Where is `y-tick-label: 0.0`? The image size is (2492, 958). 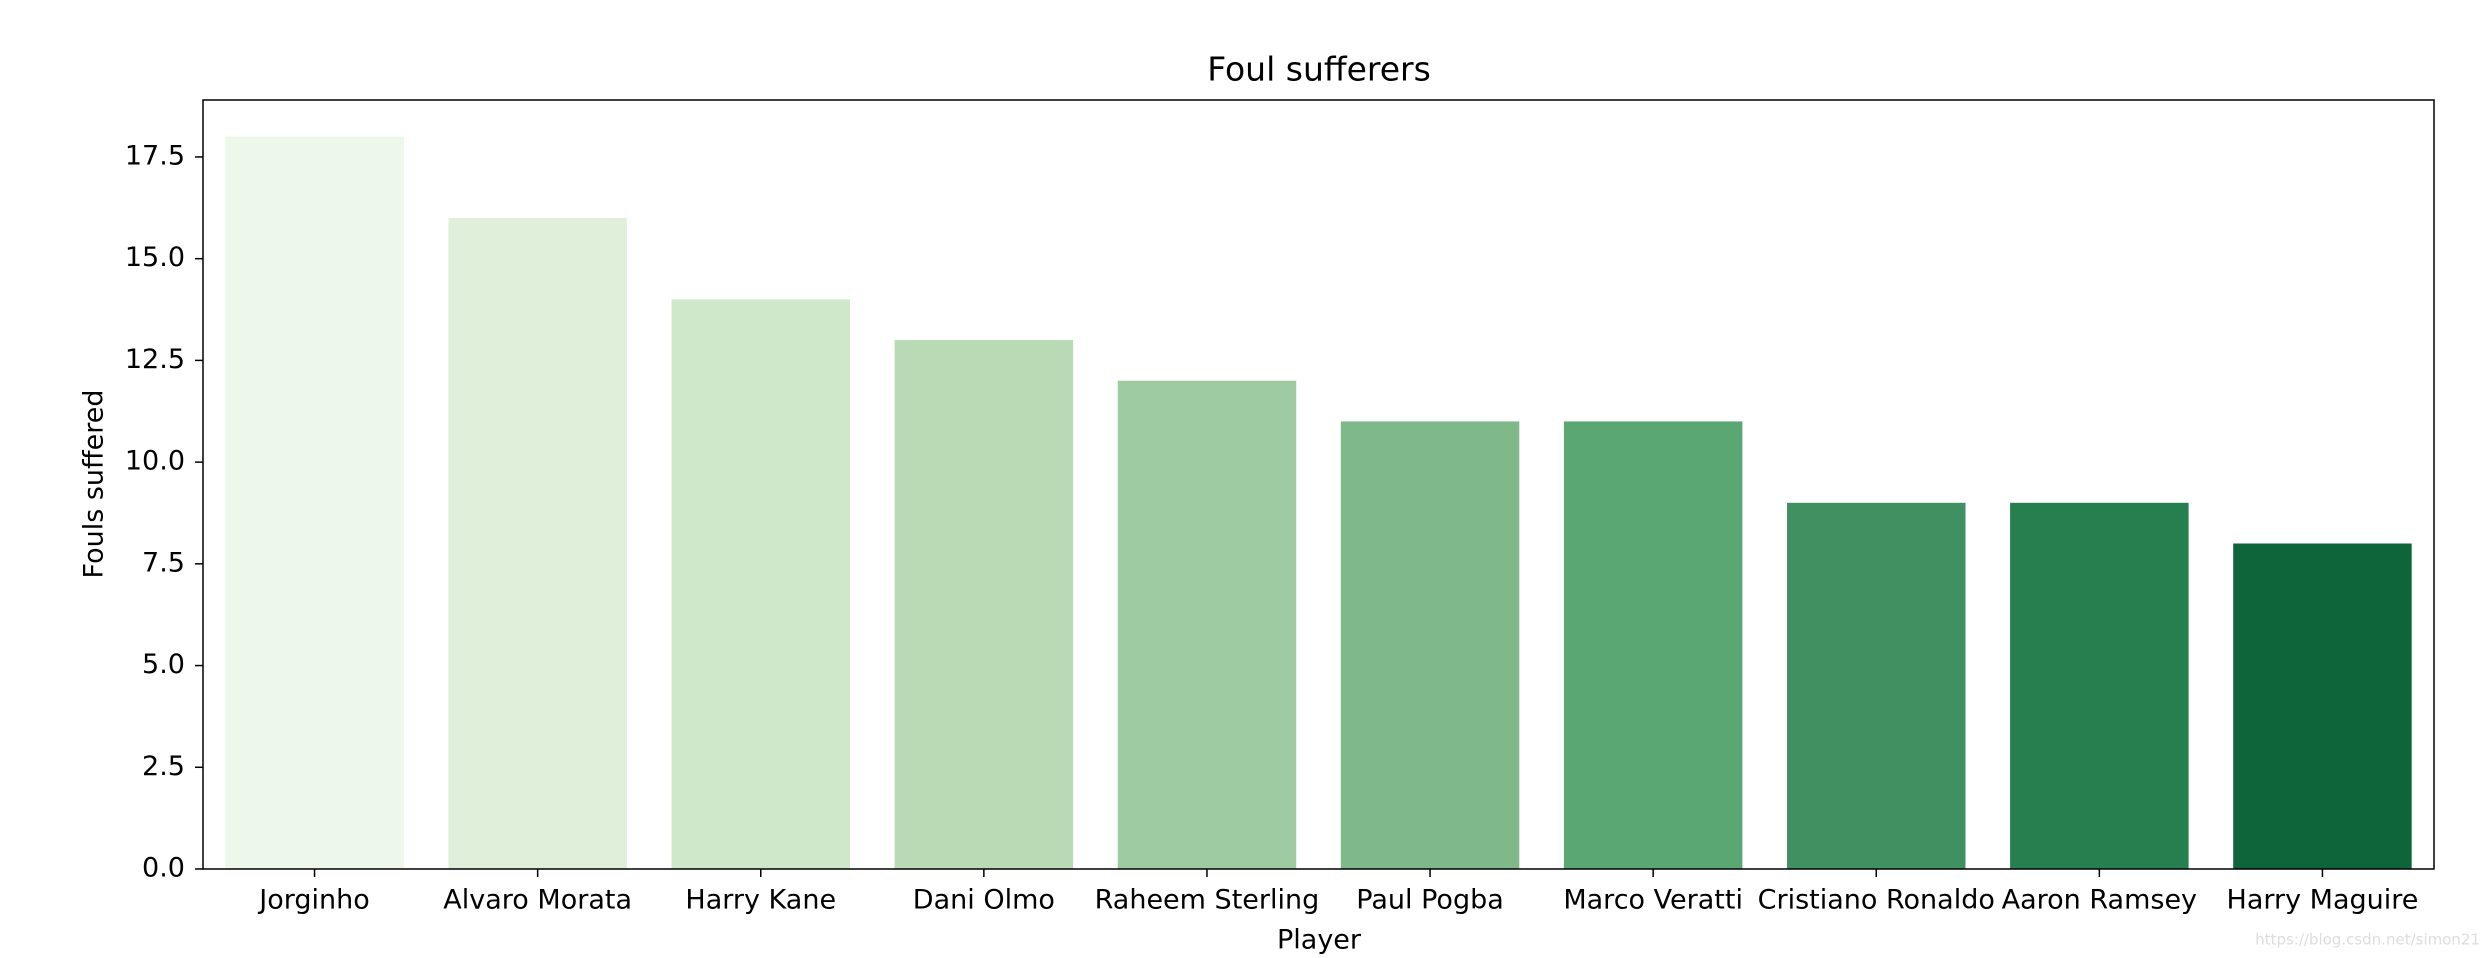 y-tick-label: 0.0 is located at coordinates (163, 868).